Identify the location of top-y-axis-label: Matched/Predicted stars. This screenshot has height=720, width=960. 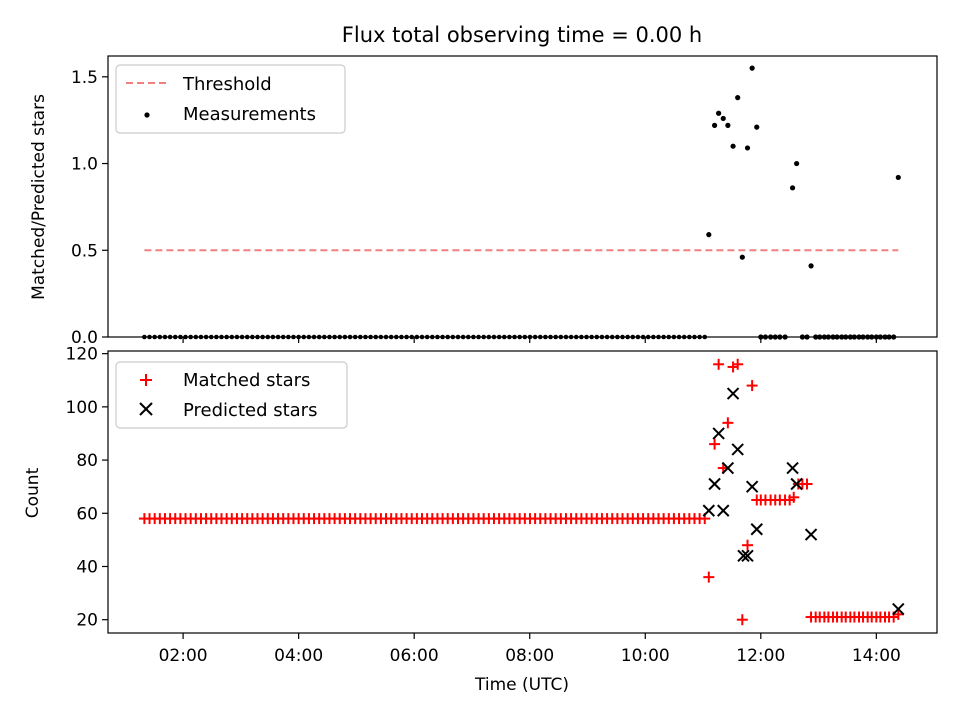
(39, 197).